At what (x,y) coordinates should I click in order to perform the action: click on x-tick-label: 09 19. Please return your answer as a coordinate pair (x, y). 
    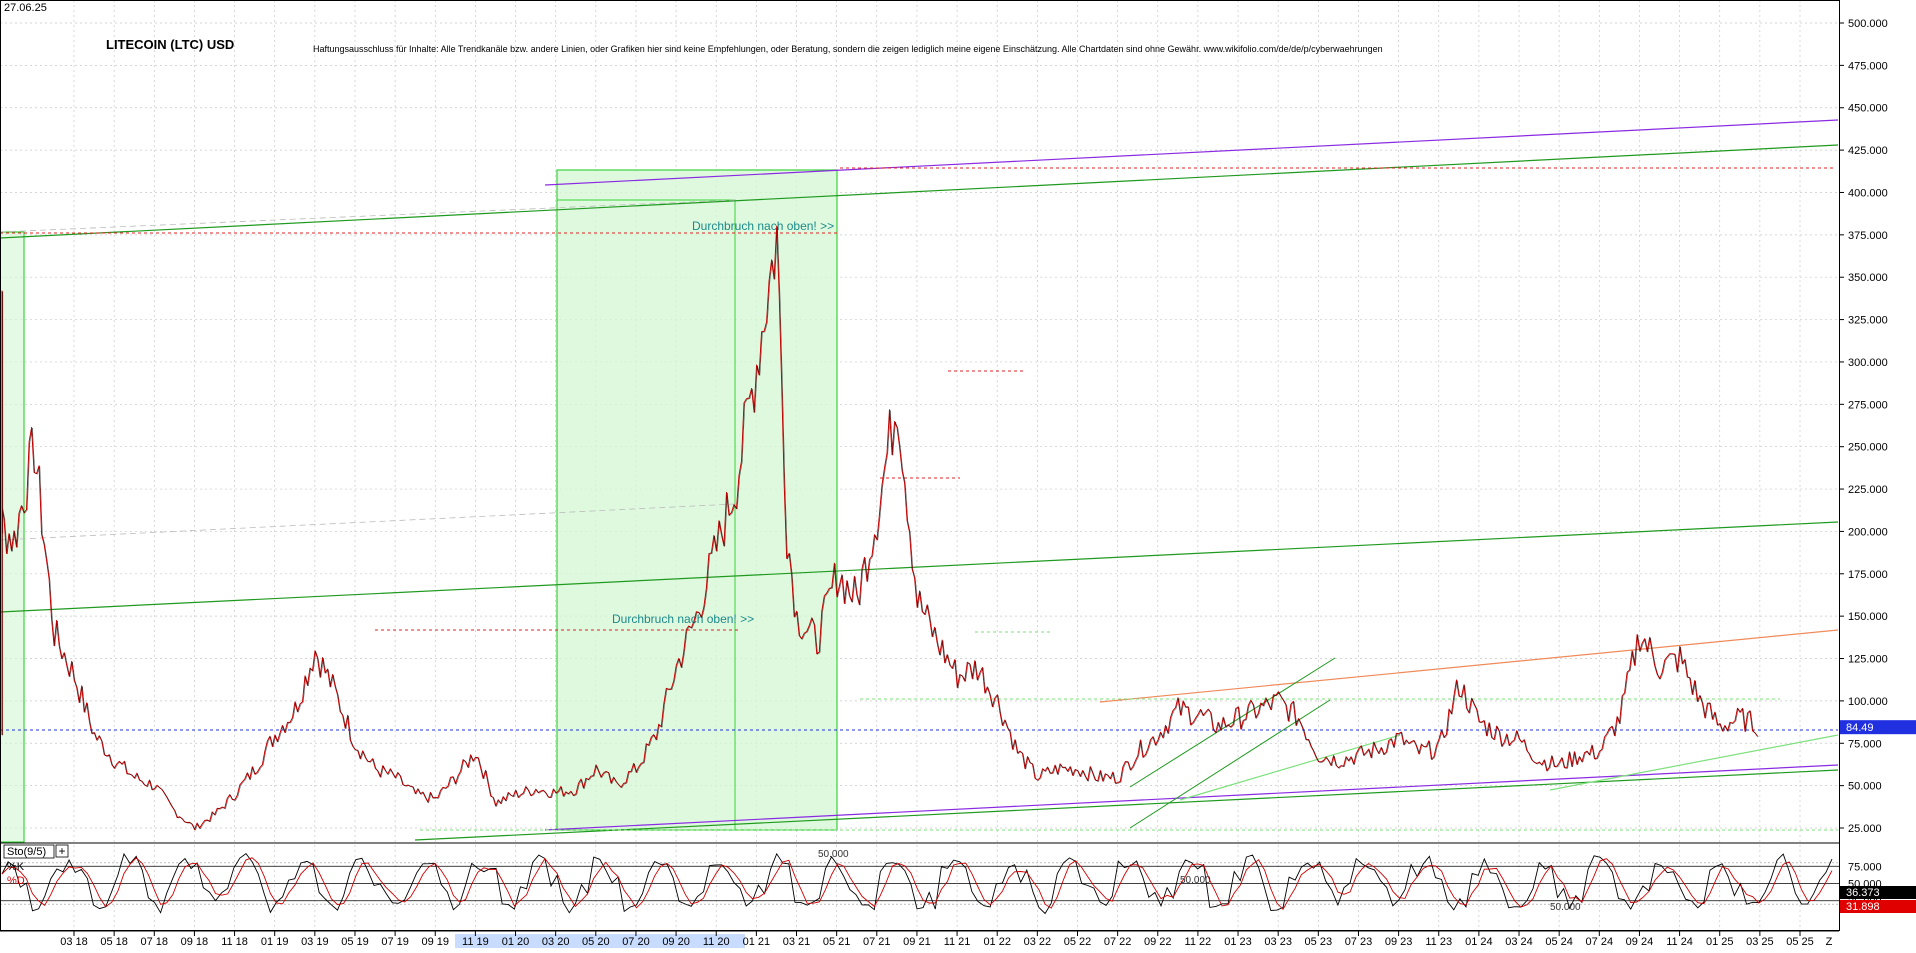
    Looking at the image, I should click on (435, 942).